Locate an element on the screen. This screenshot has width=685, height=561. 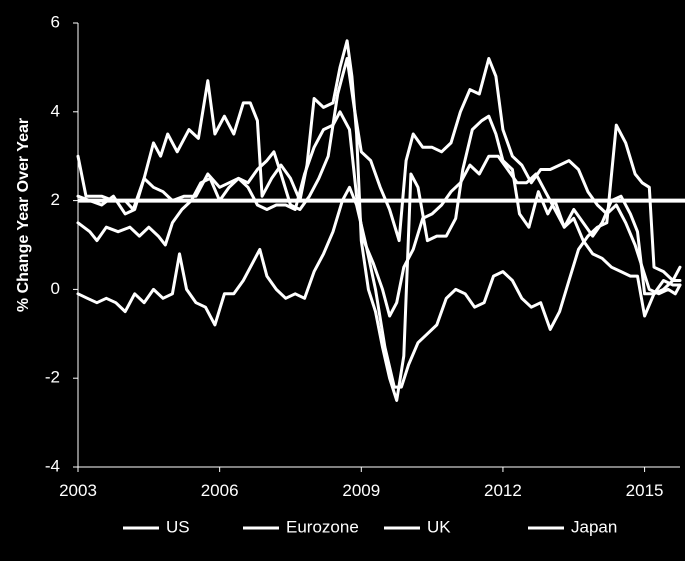
y-tick-label: 2 is located at coordinates (55, 199).